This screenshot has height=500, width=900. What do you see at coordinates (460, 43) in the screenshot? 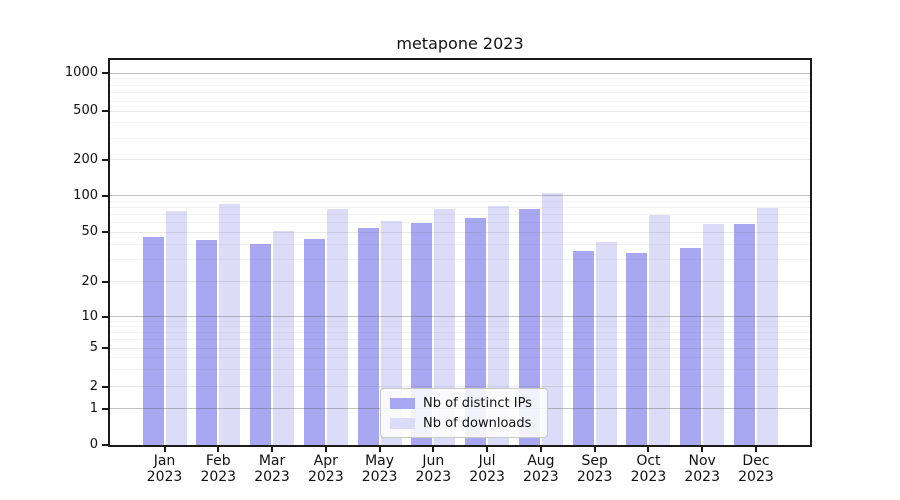
I see `chart-title: metapone 2023` at bounding box center [460, 43].